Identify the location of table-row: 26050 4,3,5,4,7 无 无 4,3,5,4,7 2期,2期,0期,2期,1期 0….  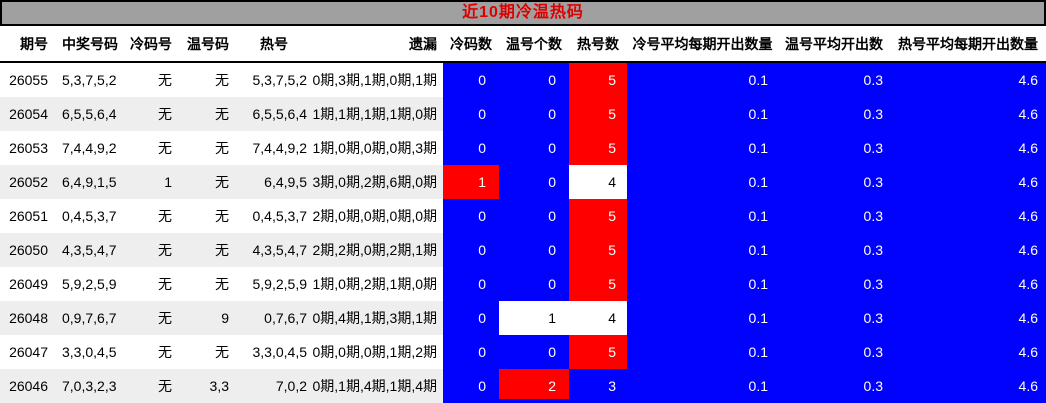
(523, 250).